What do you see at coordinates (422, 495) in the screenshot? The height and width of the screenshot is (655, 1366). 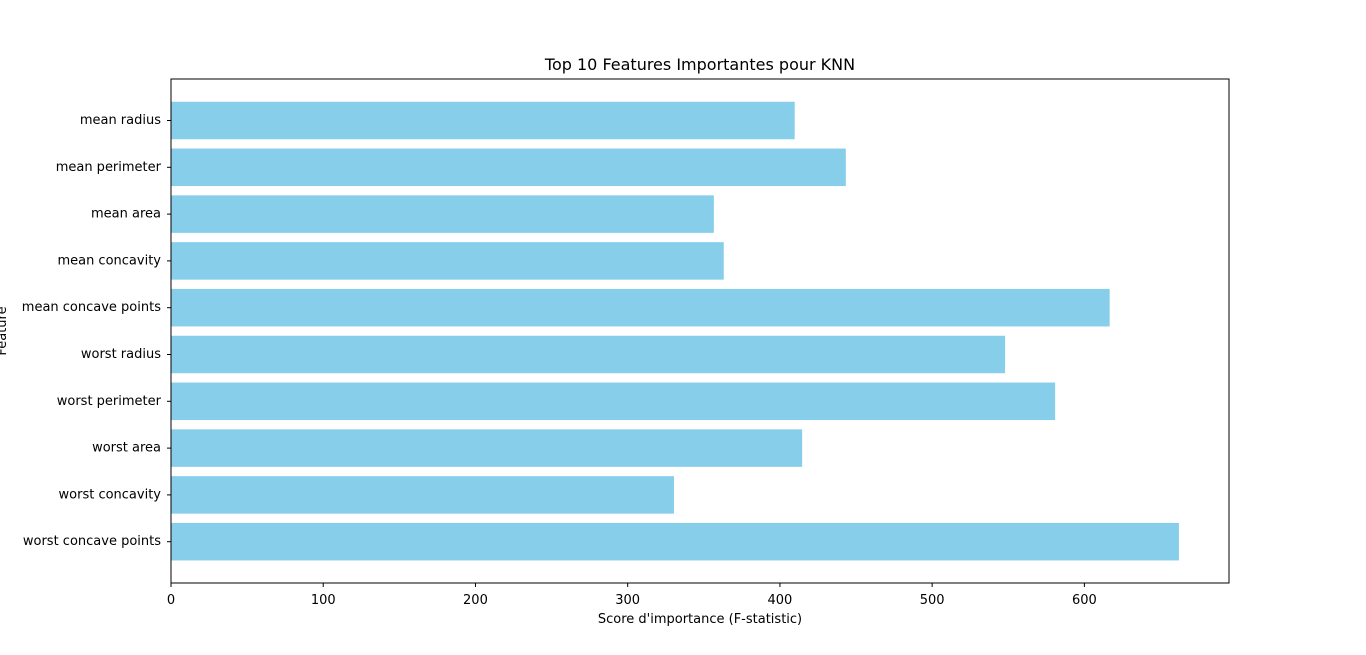 I see `bar-worst-concavity` at bounding box center [422, 495].